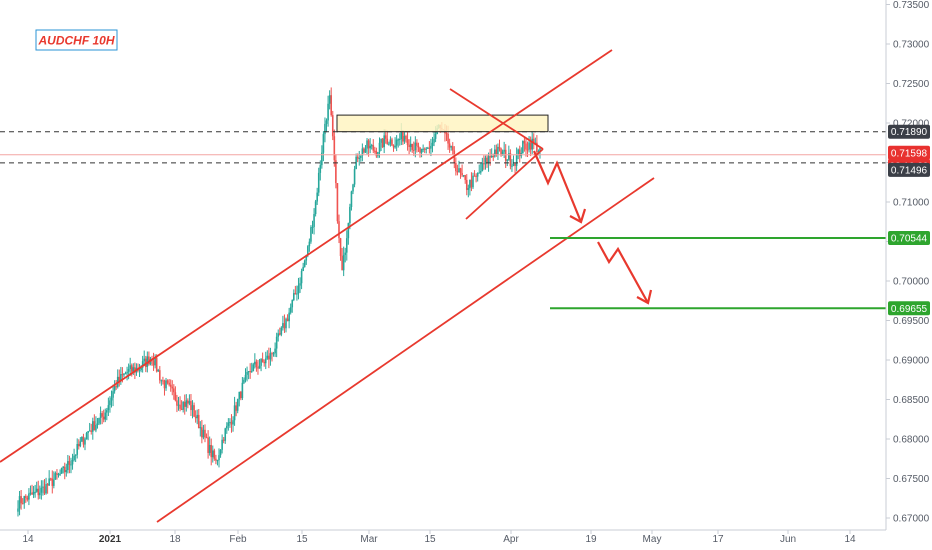 The height and width of the screenshot is (550, 932). What do you see at coordinates (76, 40) in the screenshot?
I see `symbol-label-box` at bounding box center [76, 40].